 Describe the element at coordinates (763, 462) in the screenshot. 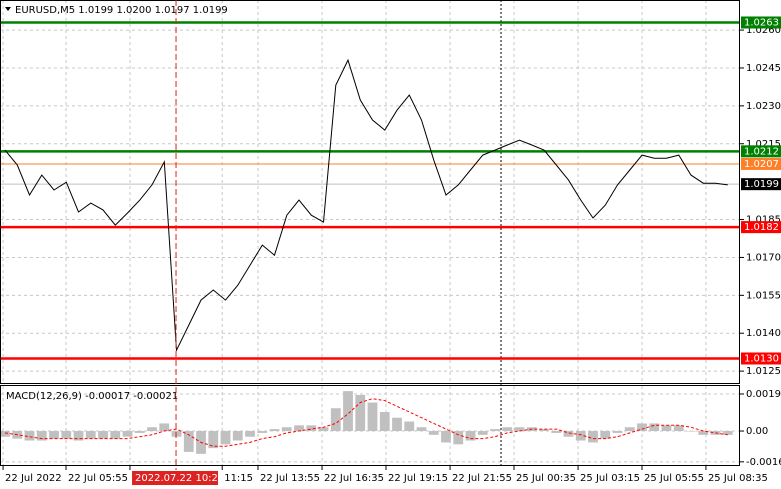

I see `y-tick-label: -0.00162` at that location.